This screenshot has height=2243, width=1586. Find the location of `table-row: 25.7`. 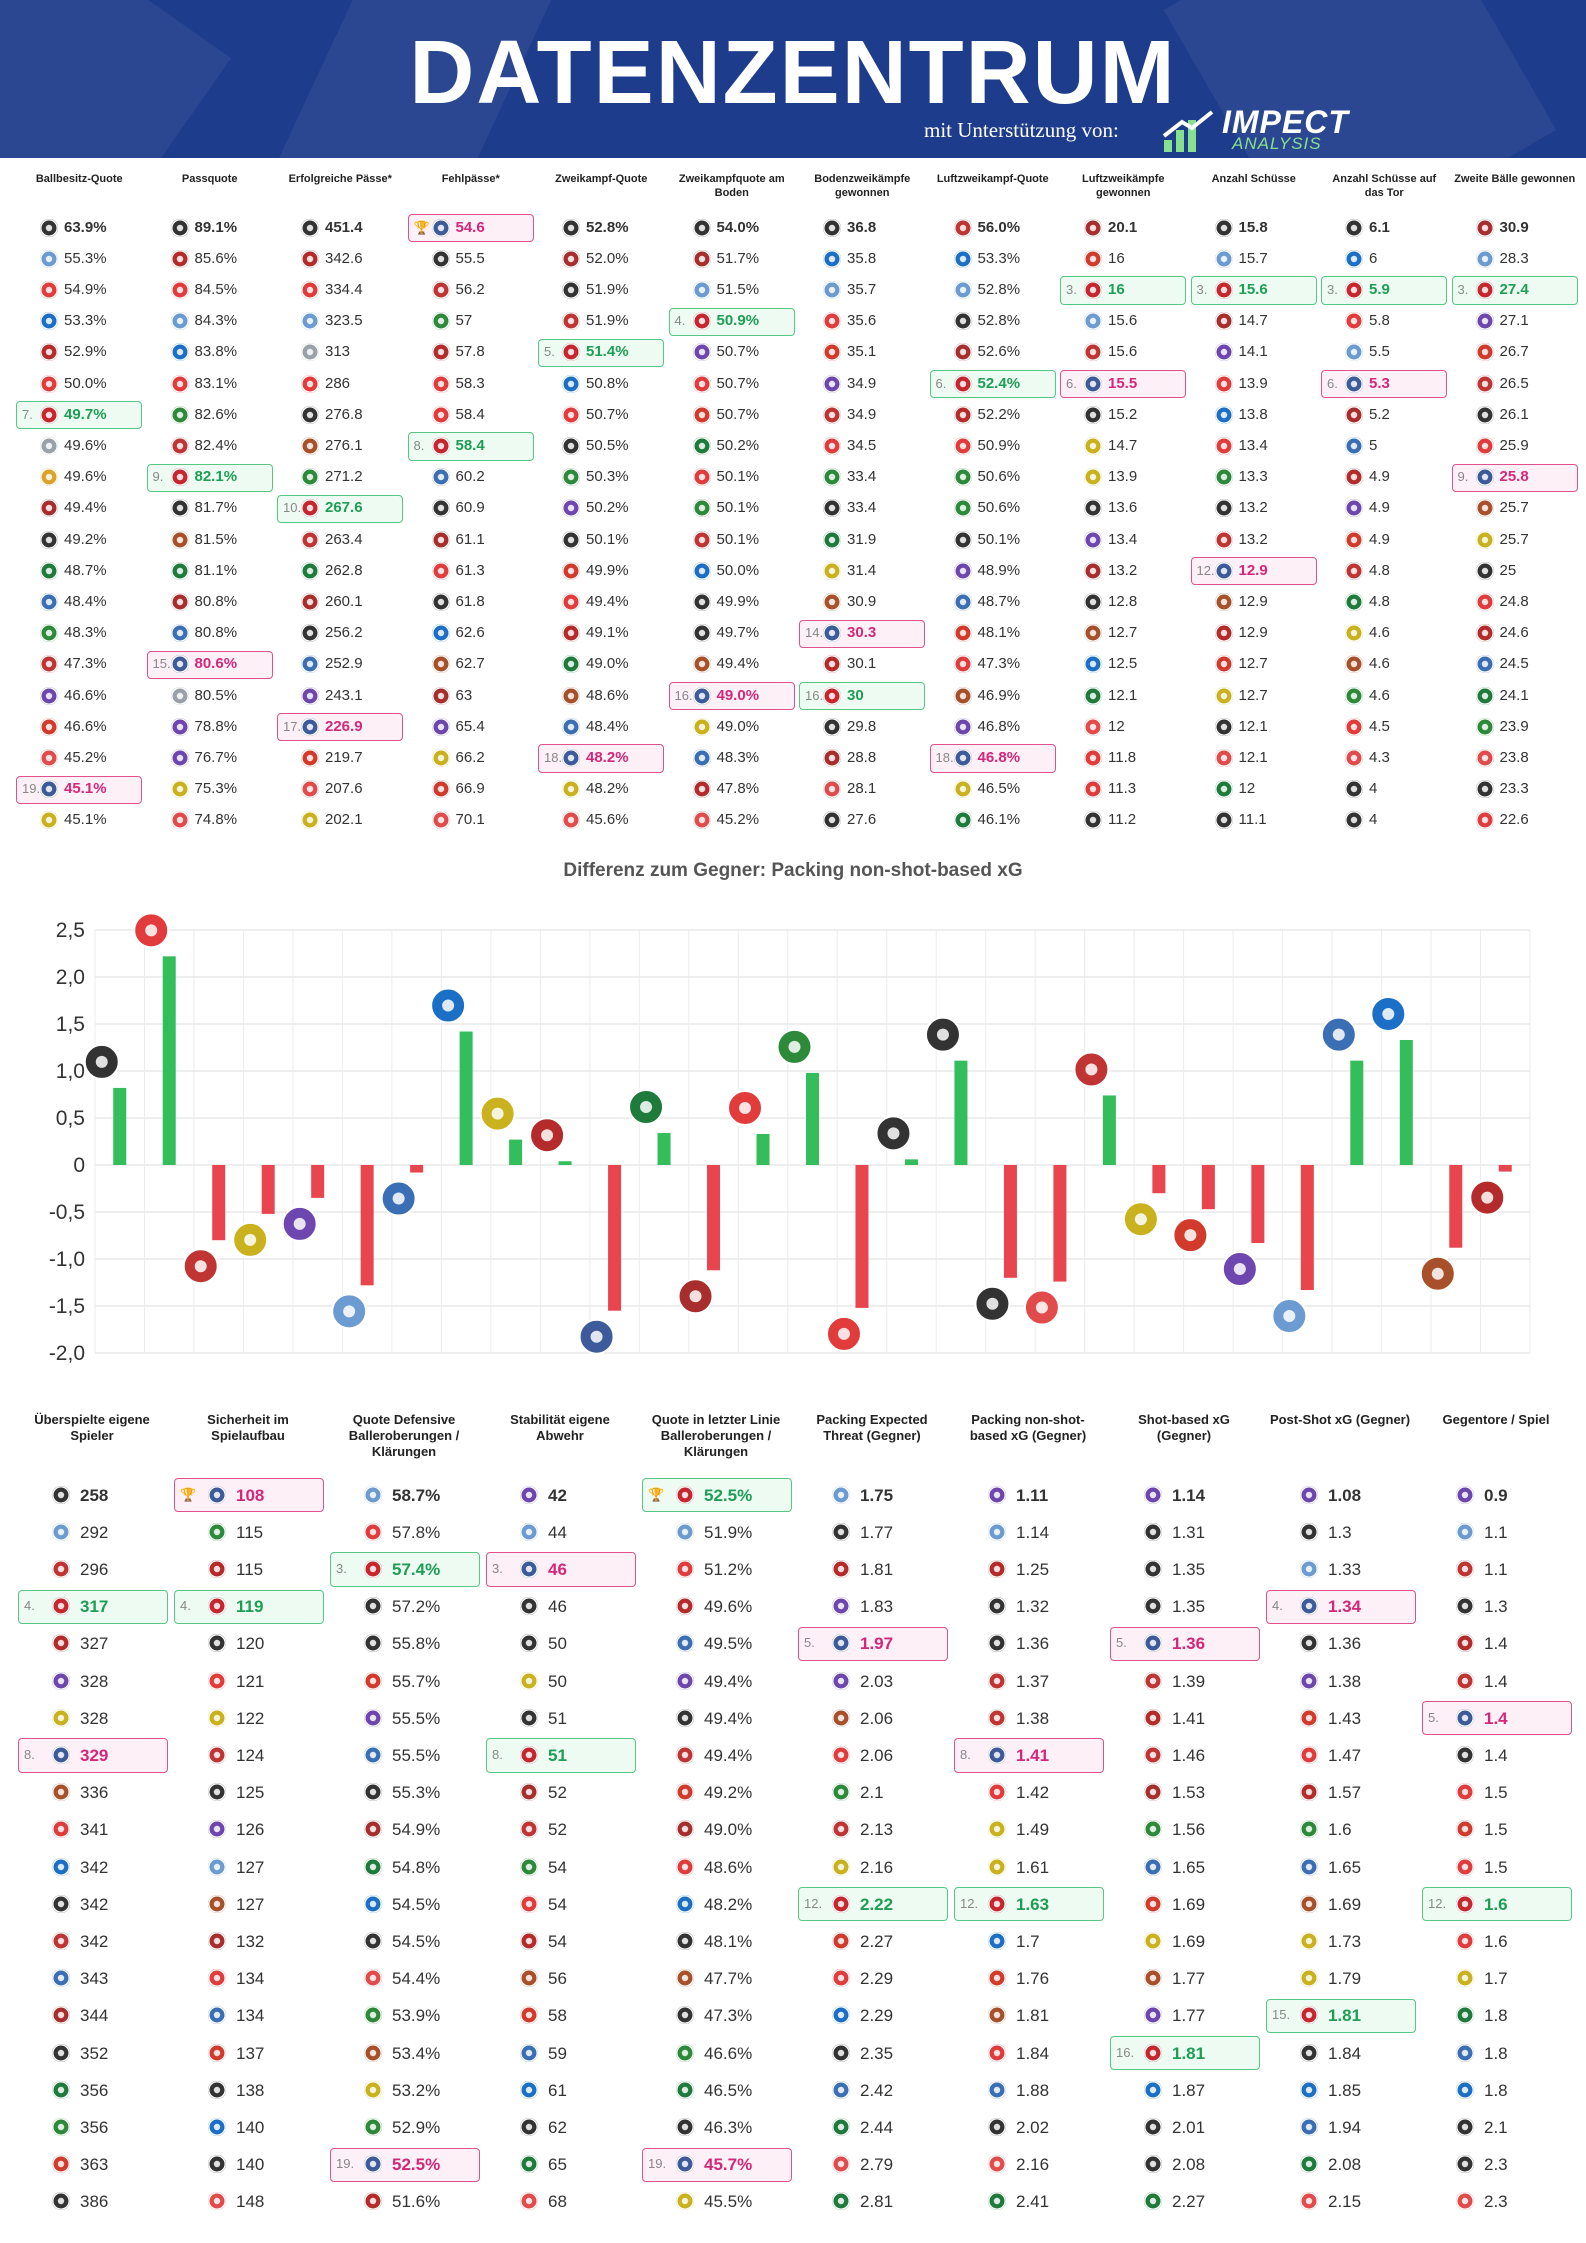

table-row: 25.7 is located at coordinates (1515, 508).